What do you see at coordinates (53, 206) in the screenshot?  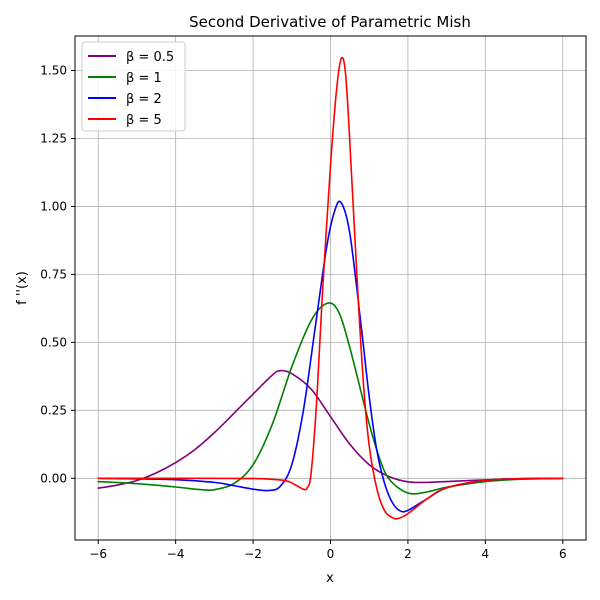 I see `y-tick-label: 1.00` at bounding box center [53, 206].